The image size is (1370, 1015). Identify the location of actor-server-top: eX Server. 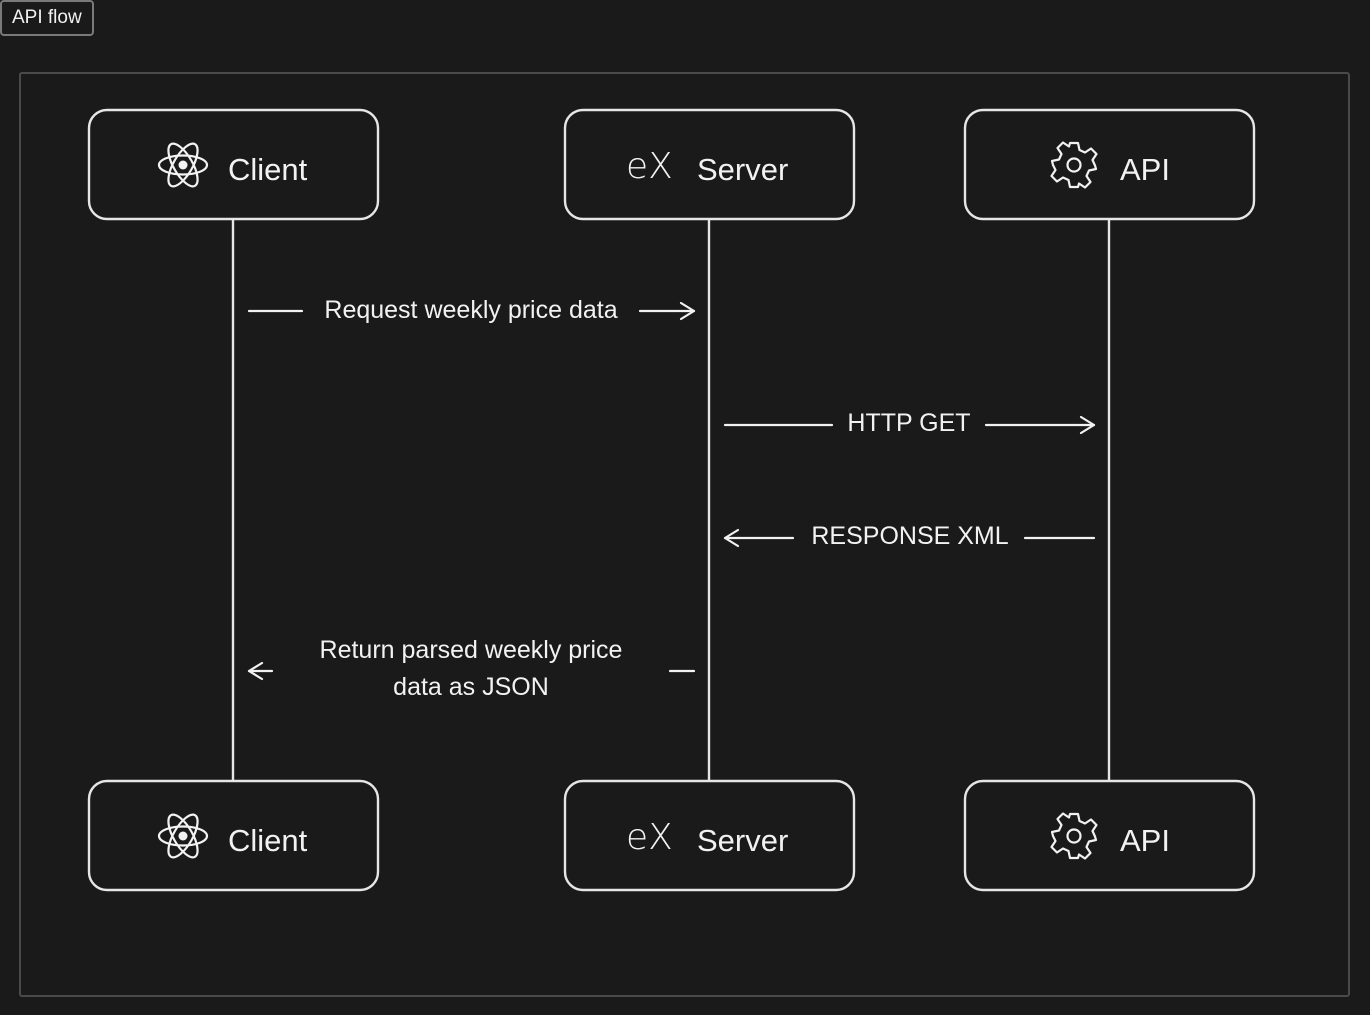
(709, 164).